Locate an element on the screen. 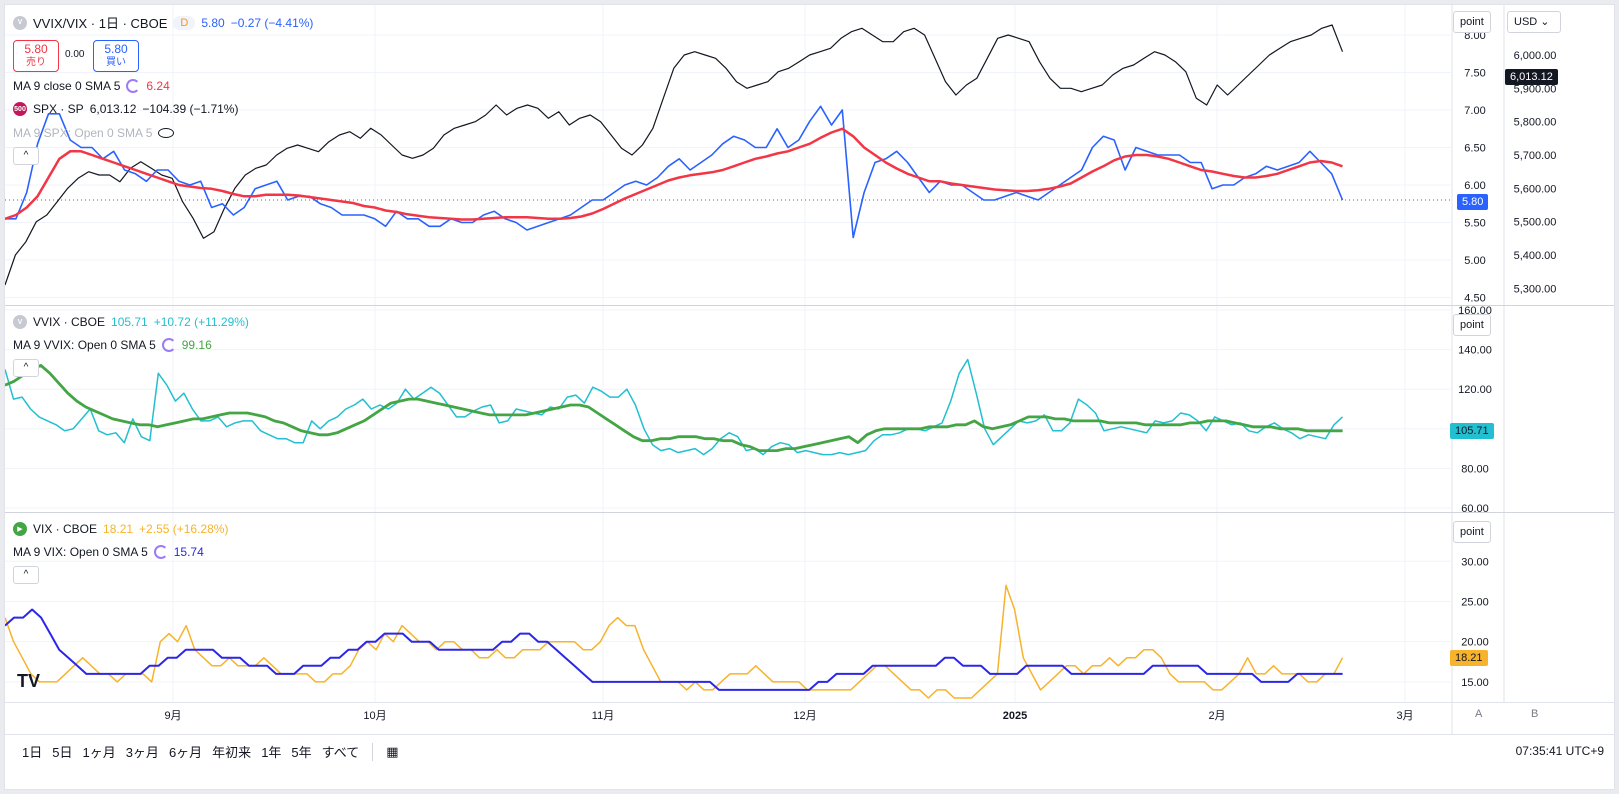 The height and width of the screenshot is (794, 1619). ratio-line is located at coordinates (674, 172).